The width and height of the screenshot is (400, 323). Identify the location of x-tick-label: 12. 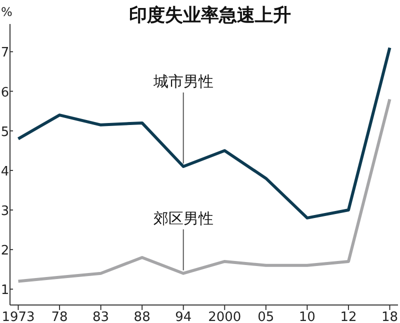
(348, 316).